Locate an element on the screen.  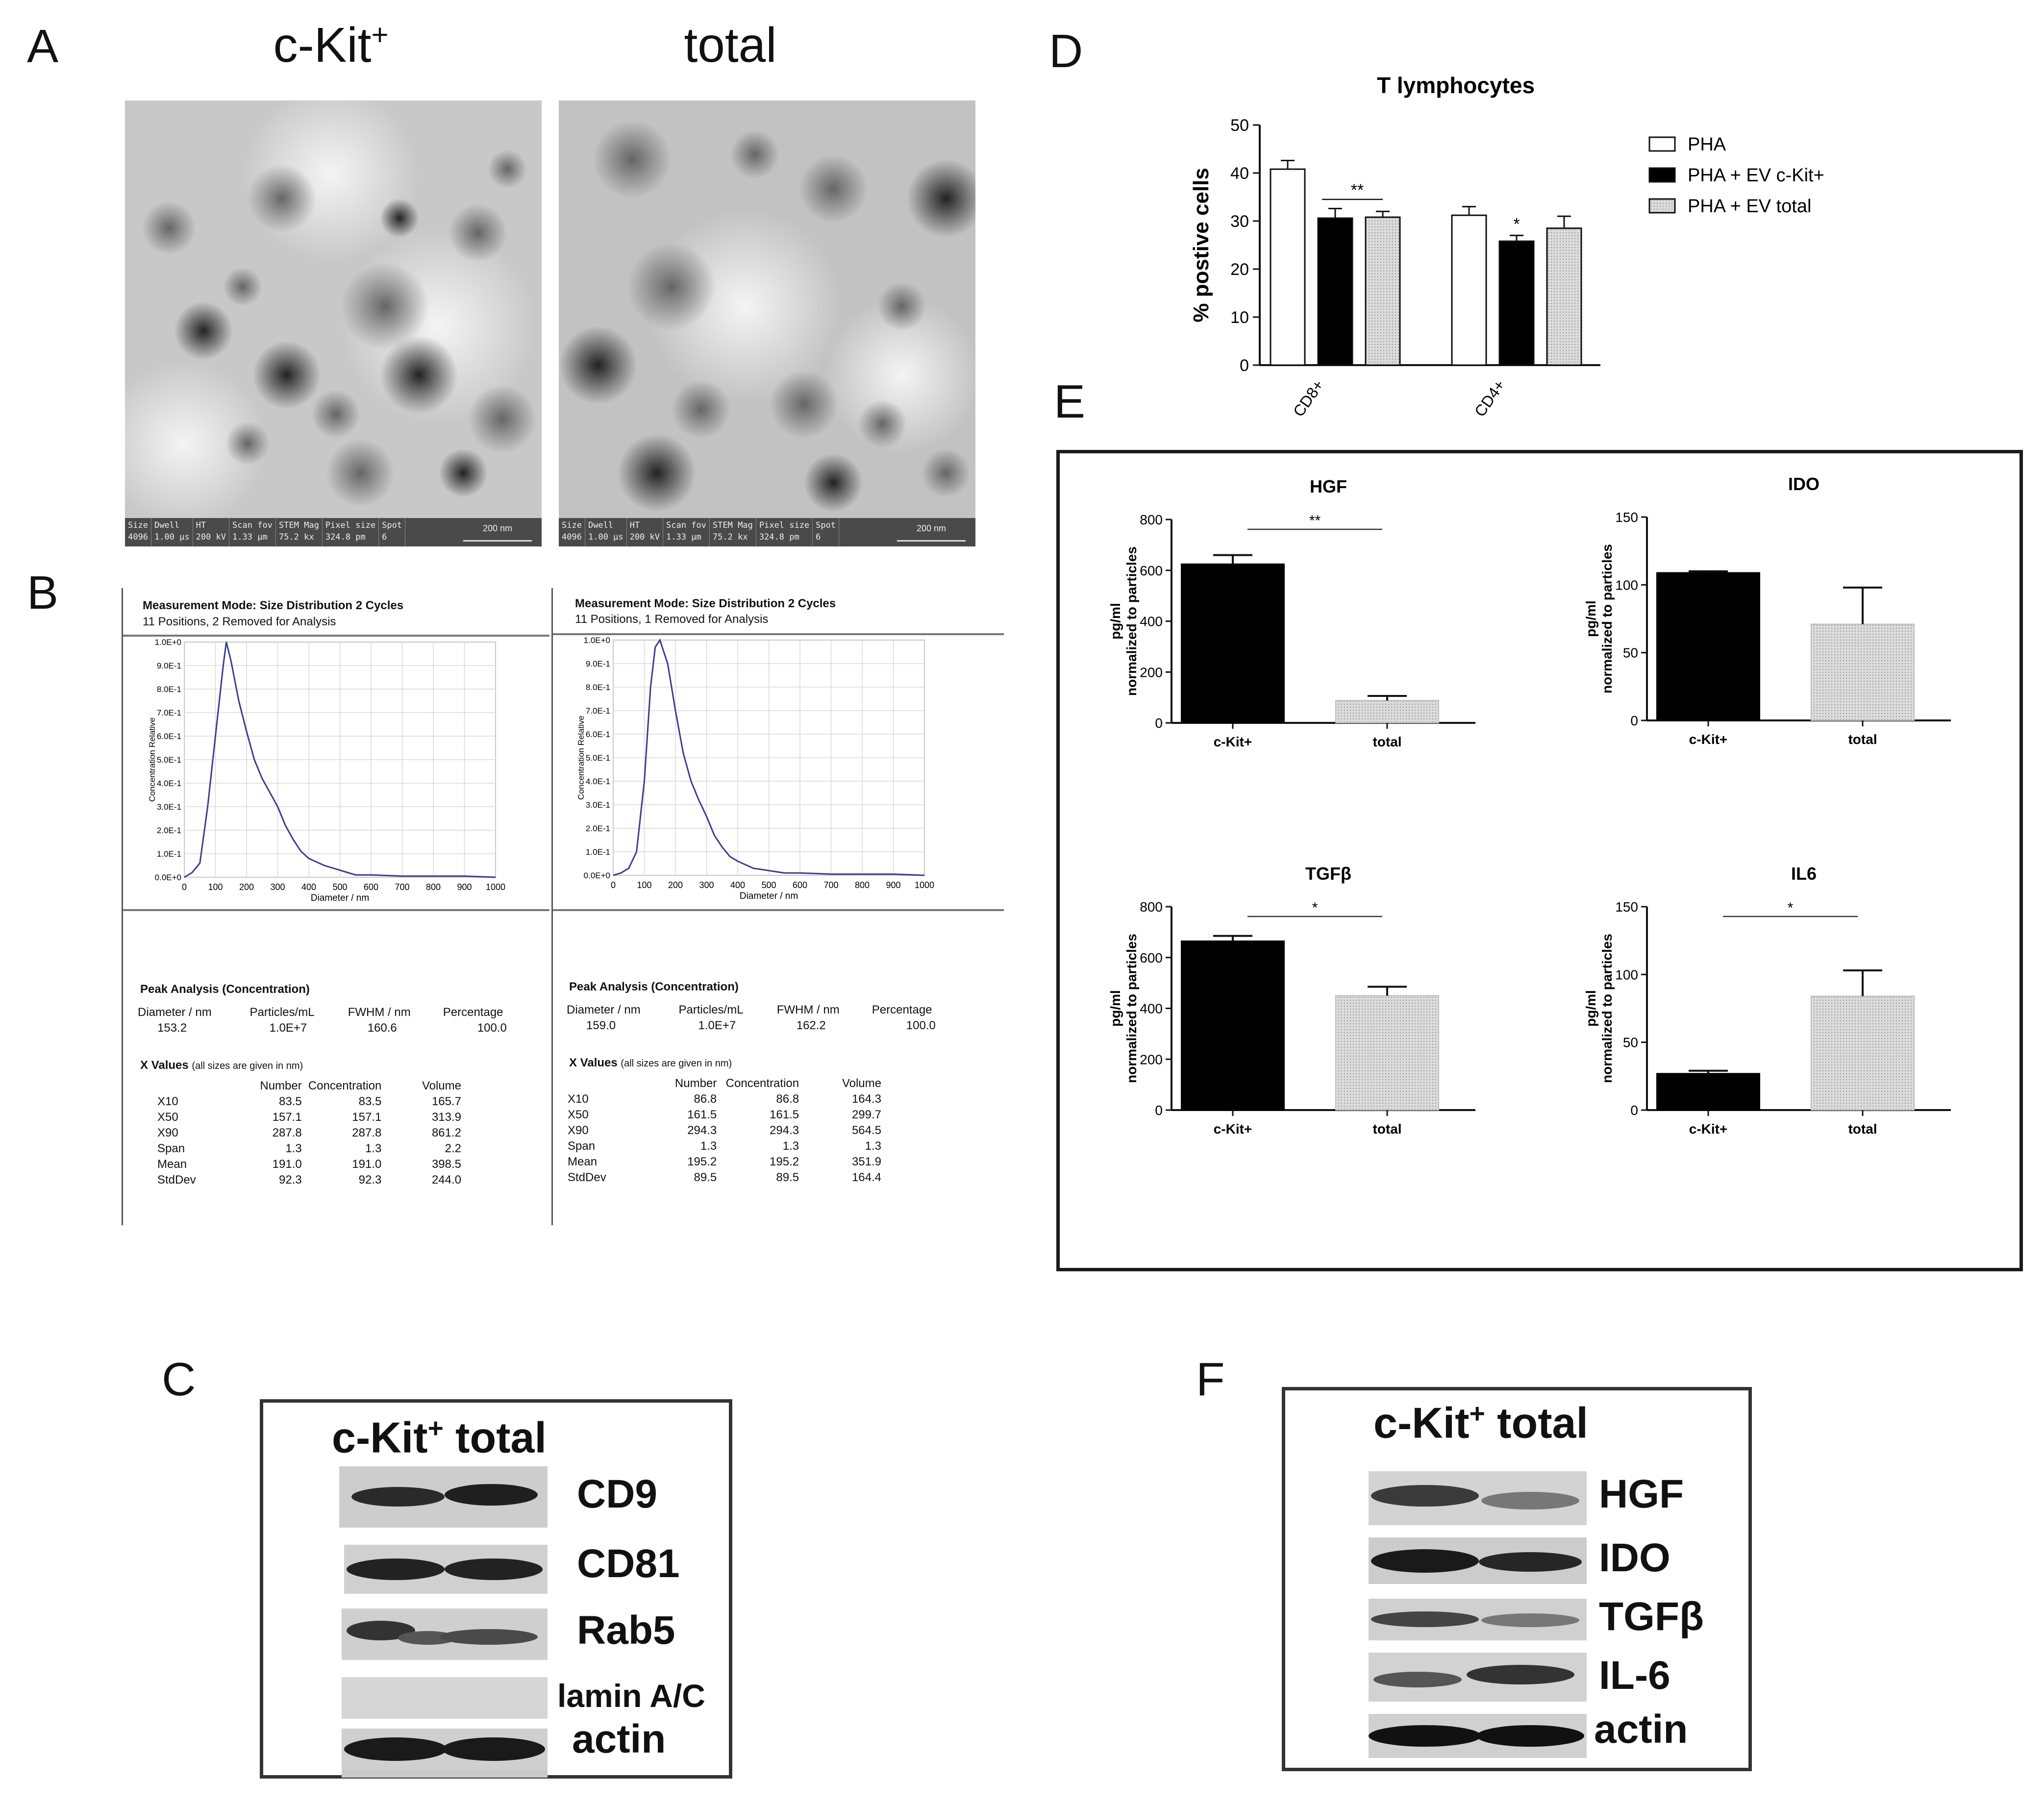
peak-value: 1.0E+7 is located at coordinates (288, 1028).